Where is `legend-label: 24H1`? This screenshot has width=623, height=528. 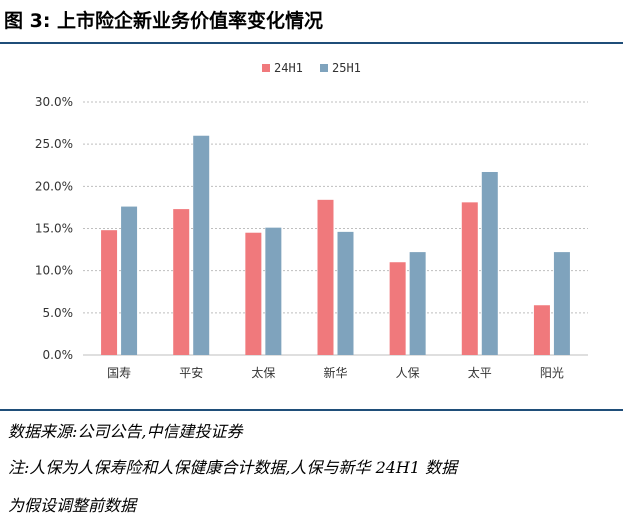 legend-label: 24H1 is located at coordinates (288, 68).